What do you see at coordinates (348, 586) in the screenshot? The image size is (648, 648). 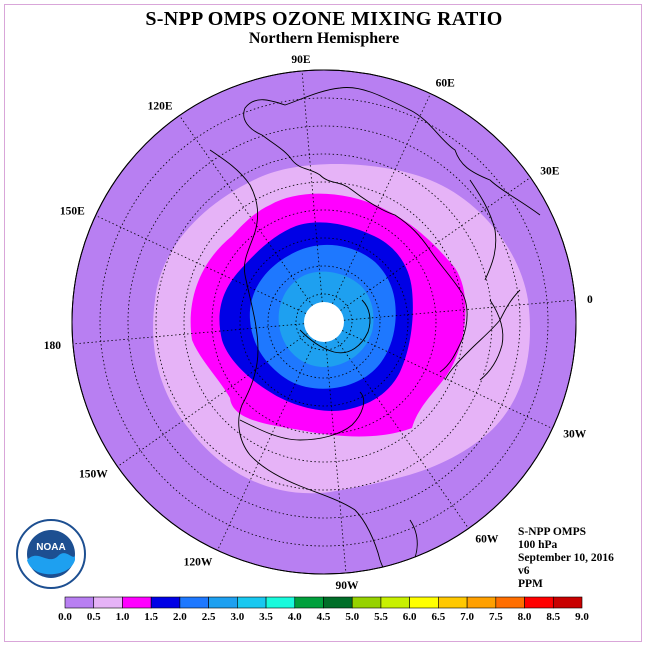 I see `longitude-label: 90W` at bounding box center [348, 586].